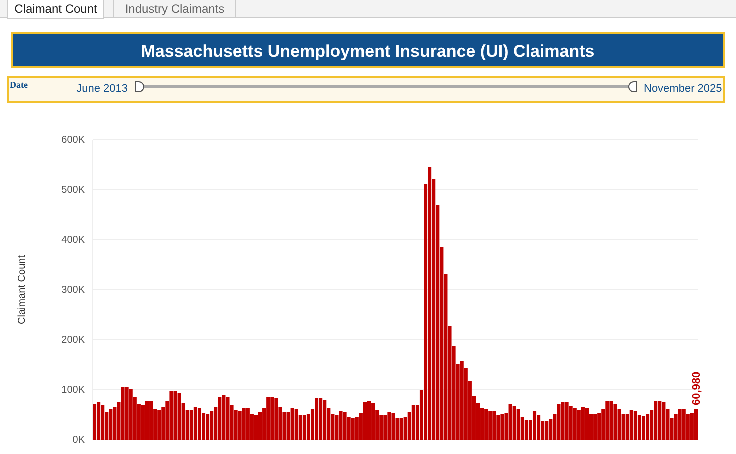 Image resolution: width=736 pixels, height=454 pixels. Describe the element at coordinates (74, 140) in the screenshot. I see `y-tick-label: 600K` at that location.